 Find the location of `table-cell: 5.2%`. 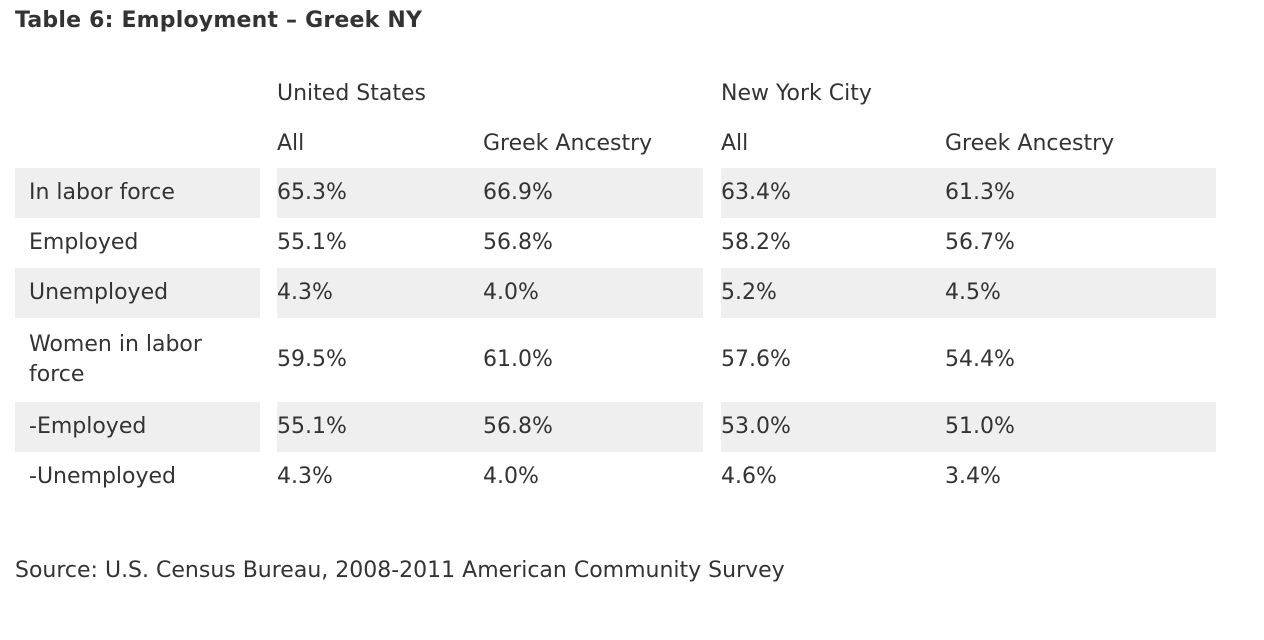

table-cell: 5.2% is located at coordinates (833, 293).